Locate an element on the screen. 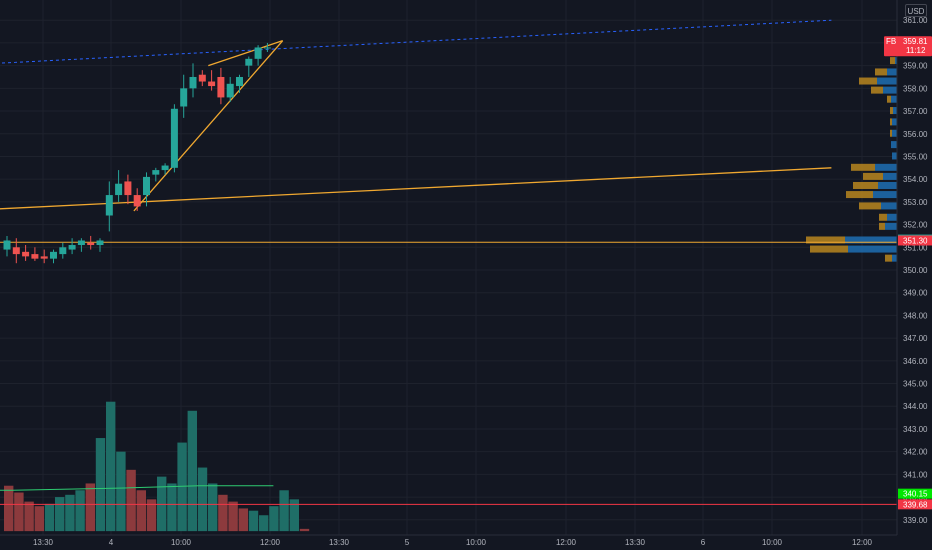  symbol-price-tag is located at coordinates (908, 46).